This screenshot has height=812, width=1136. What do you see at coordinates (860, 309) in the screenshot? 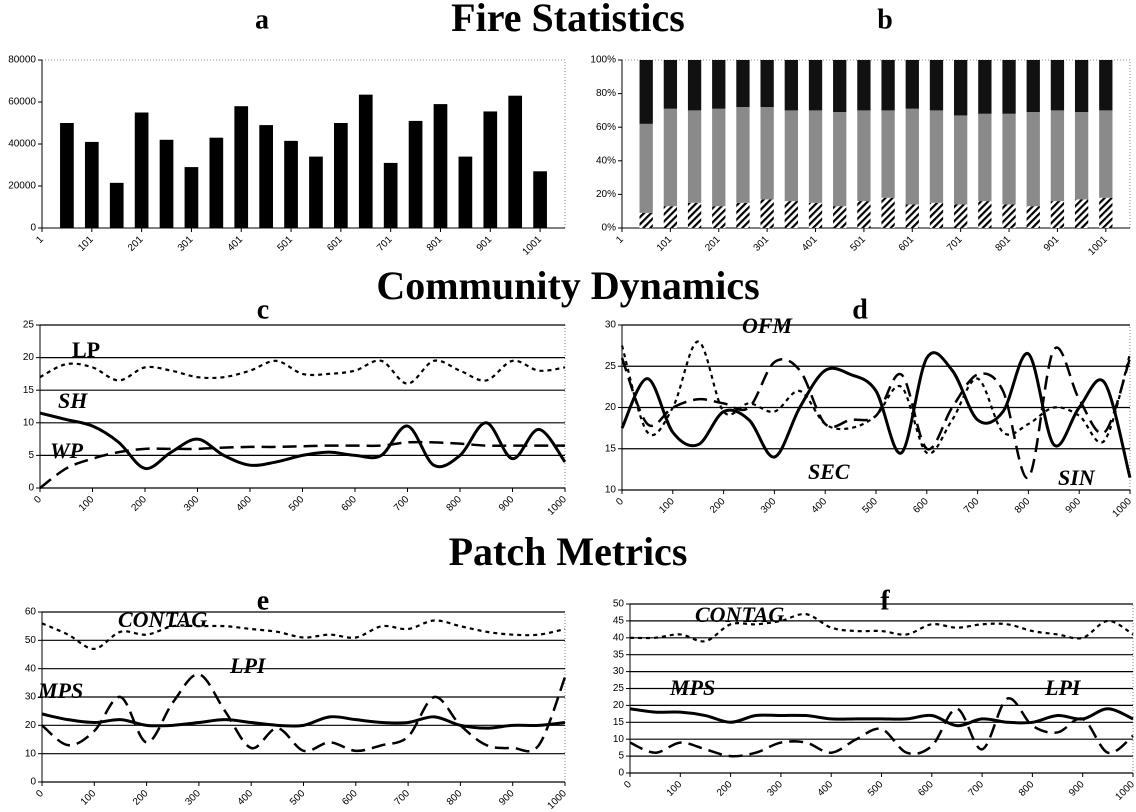
I see `panel-title: d` at bounding box center [860, 309].